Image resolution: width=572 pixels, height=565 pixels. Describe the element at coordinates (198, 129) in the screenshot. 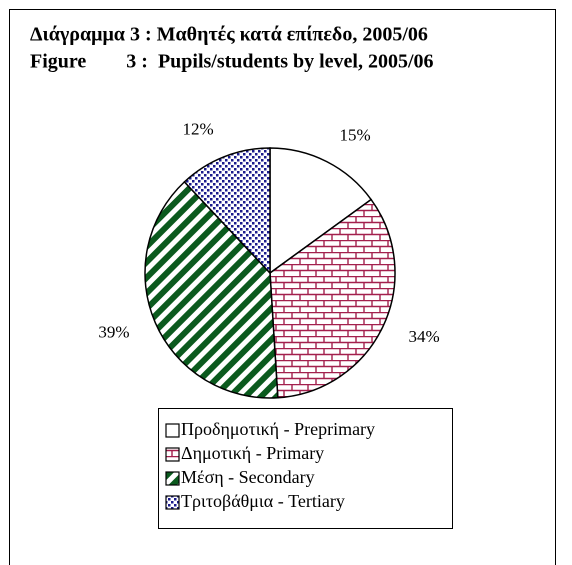

I see `data-label: 12%` at that location.